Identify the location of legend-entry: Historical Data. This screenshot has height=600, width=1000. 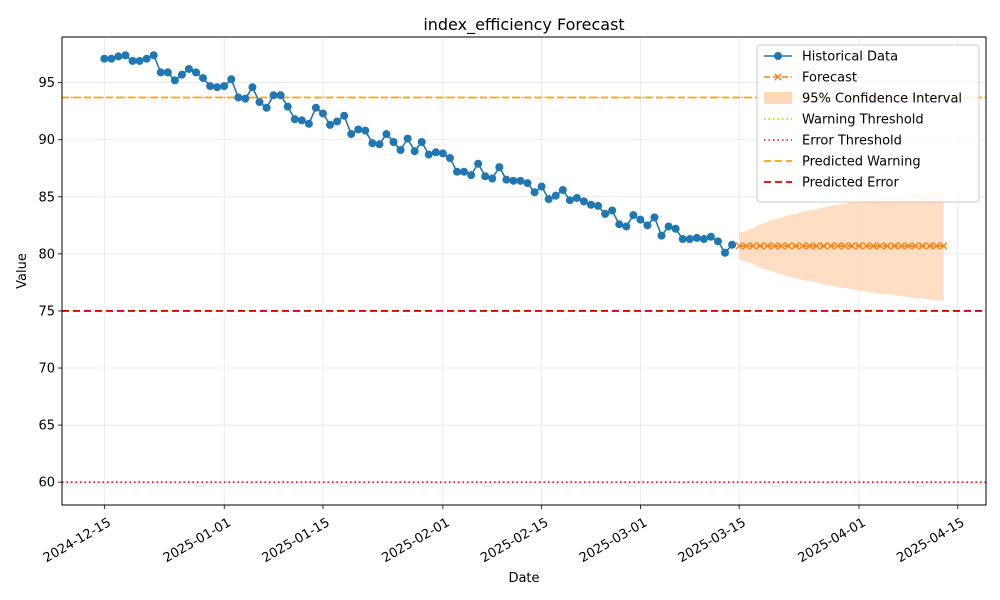
(831, 57).